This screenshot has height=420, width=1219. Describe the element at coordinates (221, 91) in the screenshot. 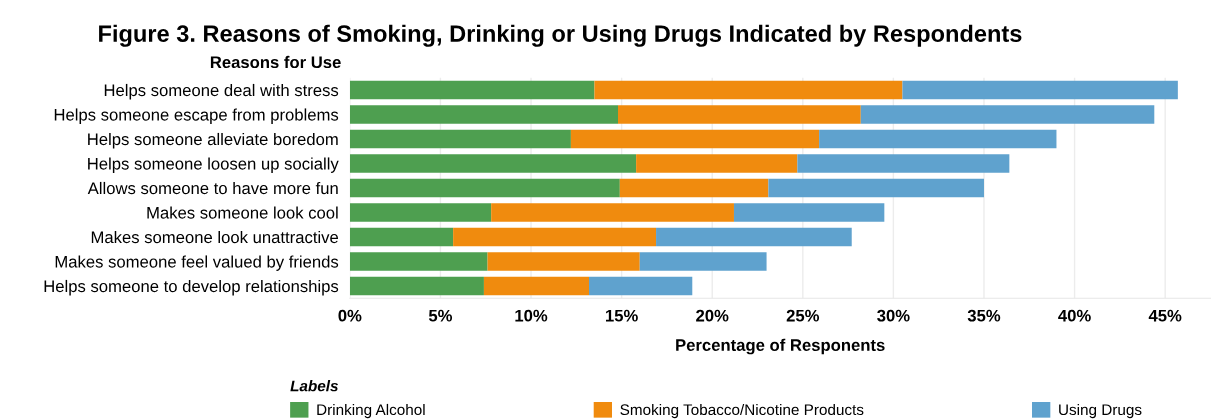

I see `y-tick-label: Helps someone deal with stress` at that location.